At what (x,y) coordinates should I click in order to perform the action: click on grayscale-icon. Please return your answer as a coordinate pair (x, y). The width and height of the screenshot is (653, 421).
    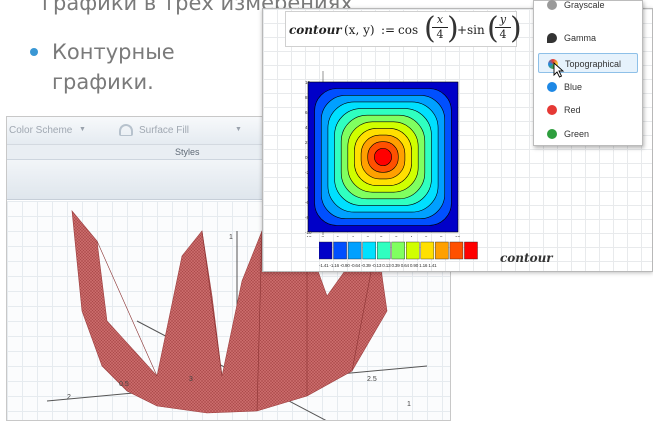
    Looking at the image, I should click on (552, 5).